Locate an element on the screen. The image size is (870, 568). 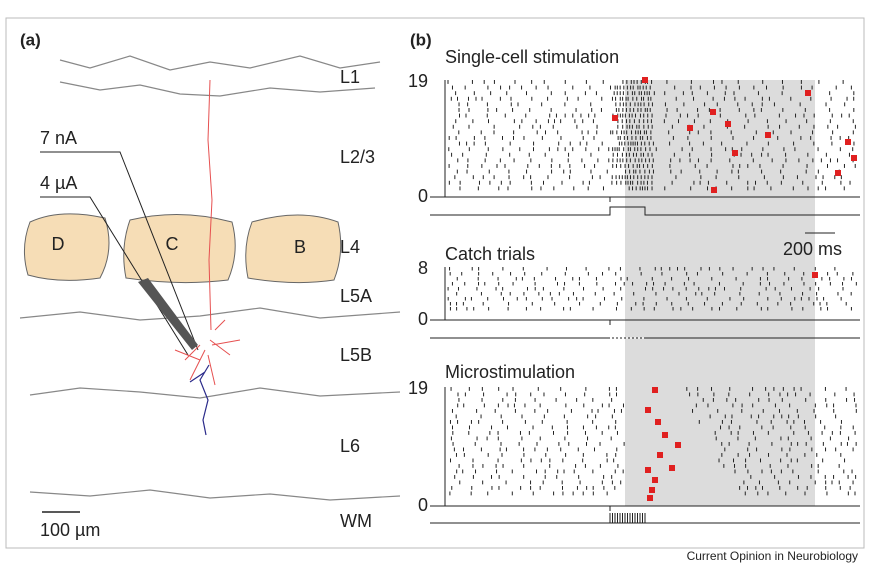
layer-label: L4 is located at coordinates (350, 247).